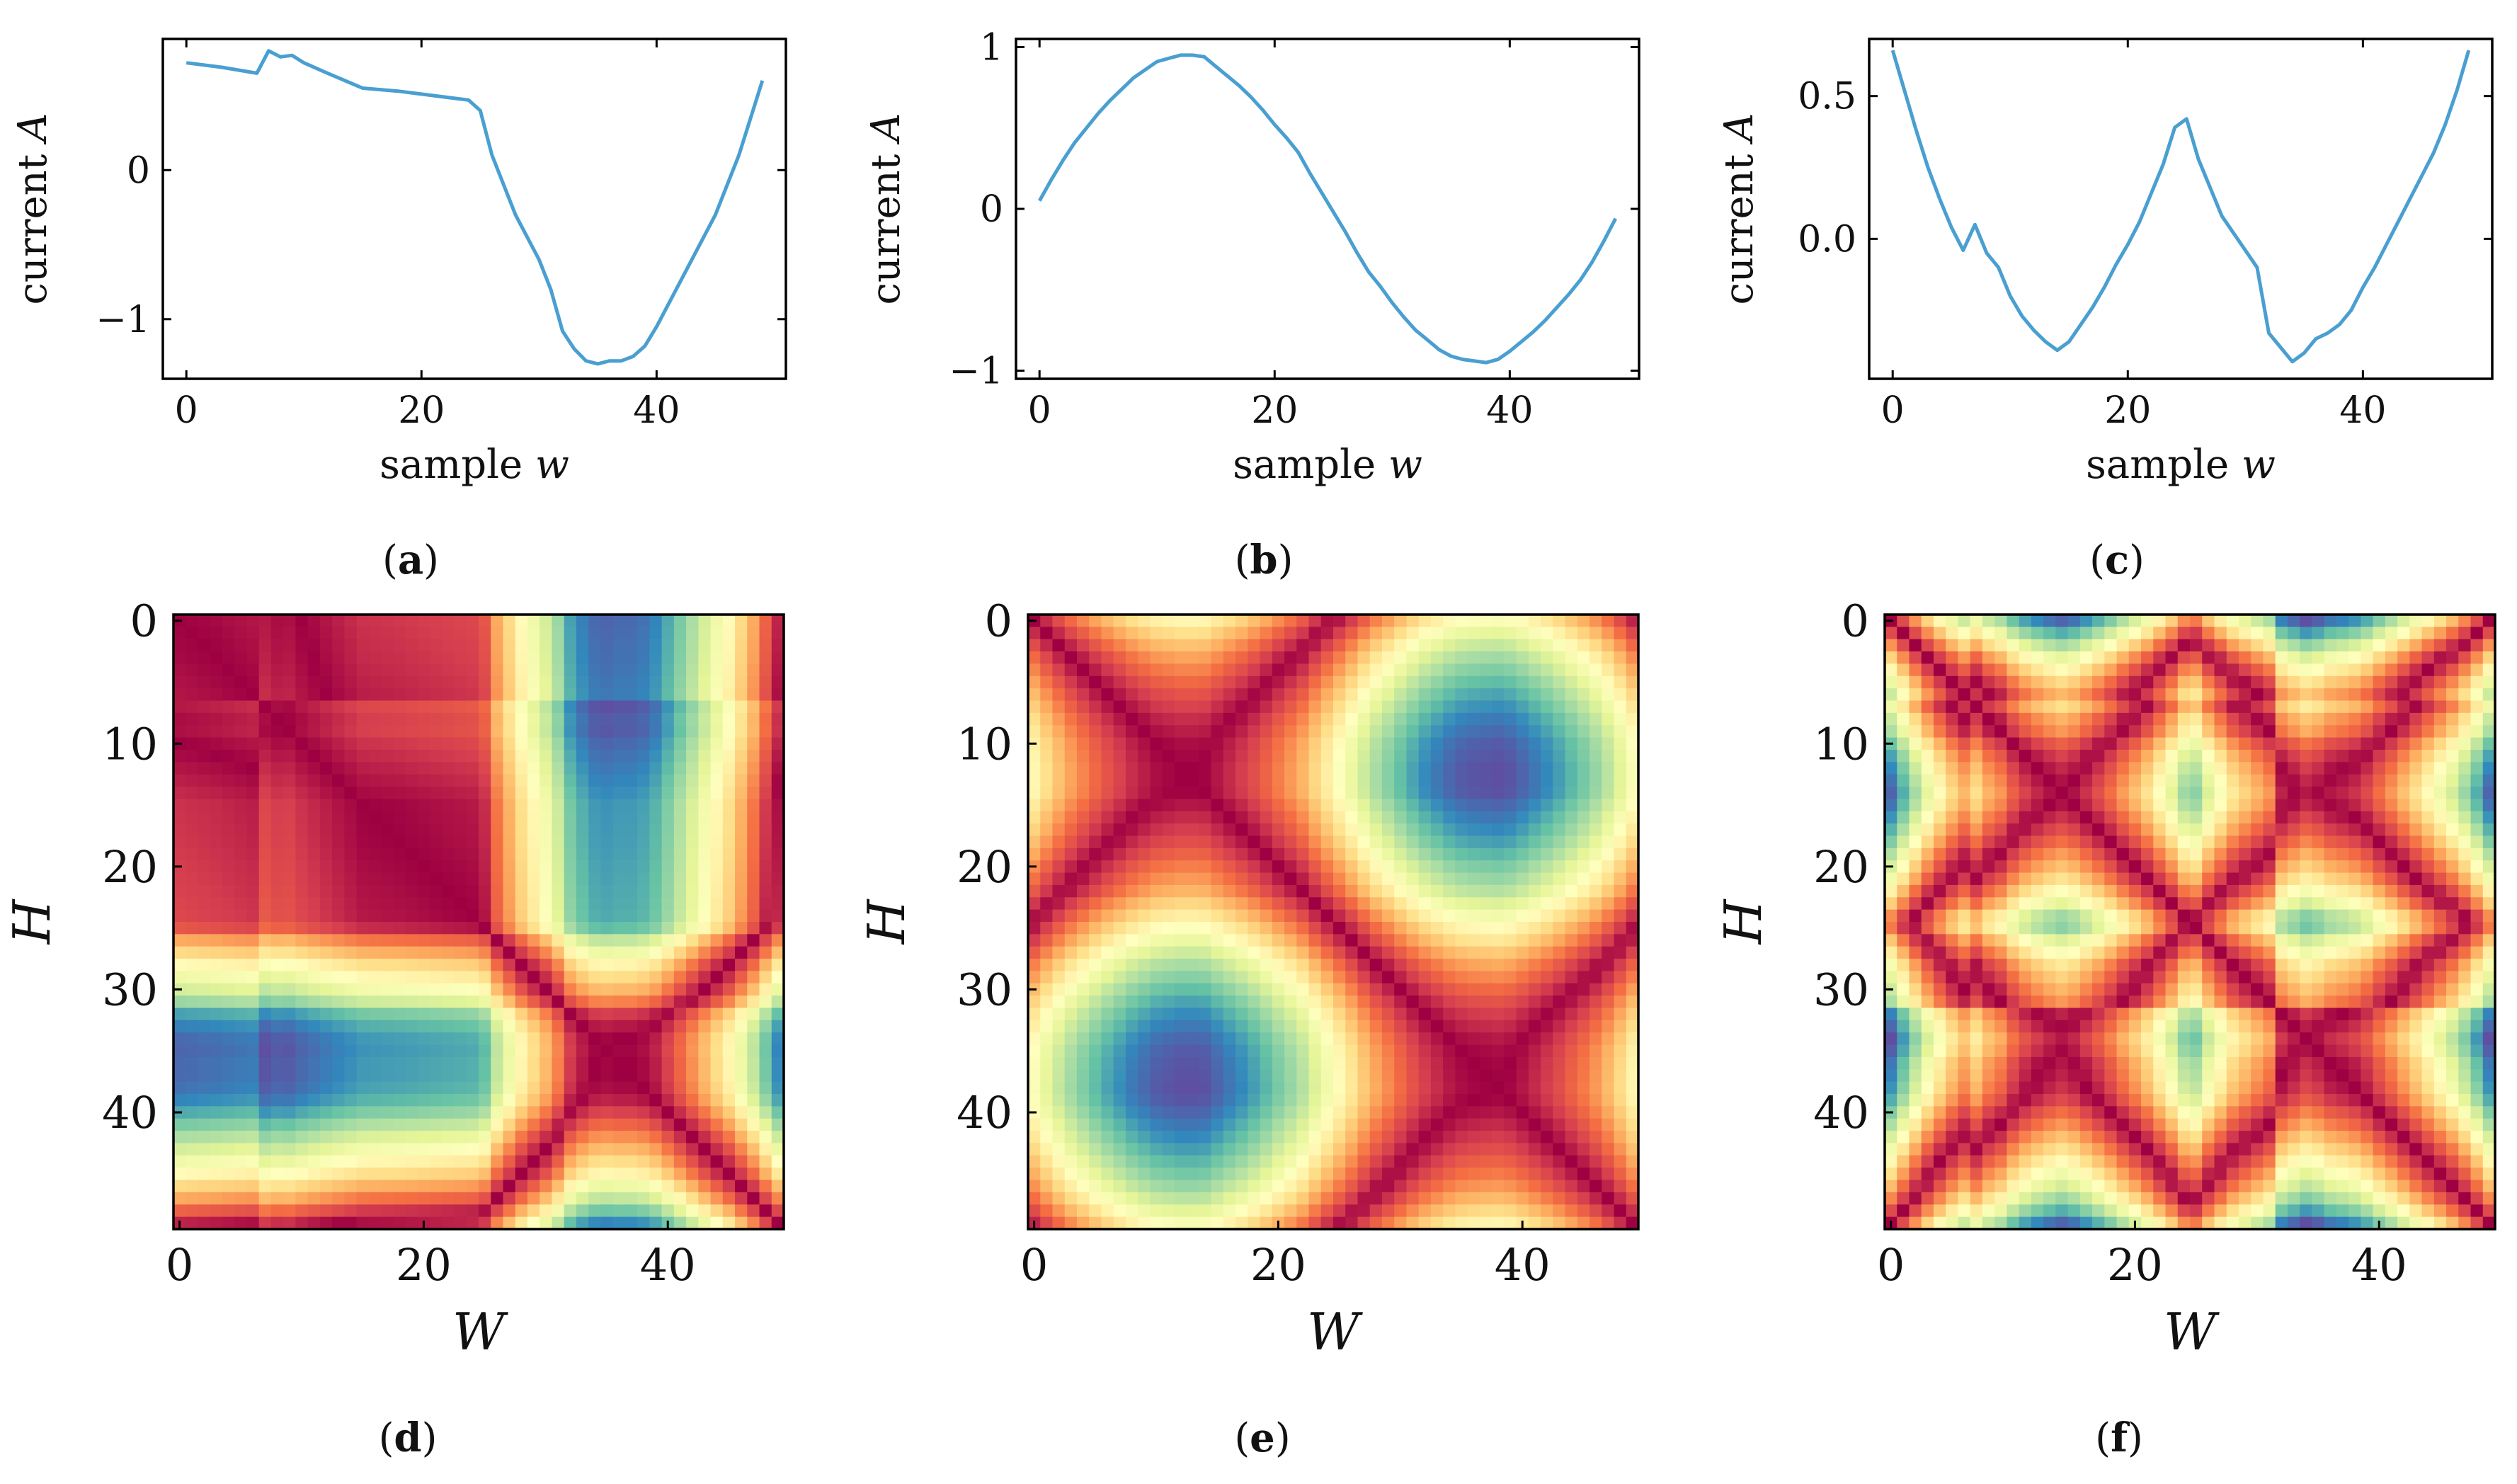  I want to click on plot-frame, so click(1327, 209).